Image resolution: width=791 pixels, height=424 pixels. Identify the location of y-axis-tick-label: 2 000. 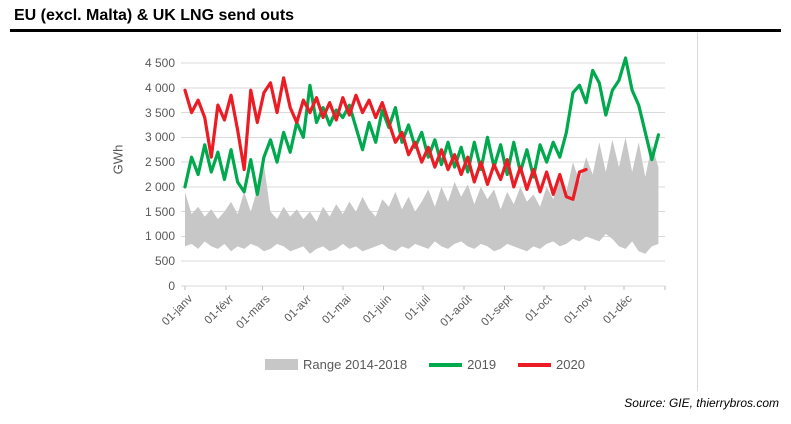
(159, 186).